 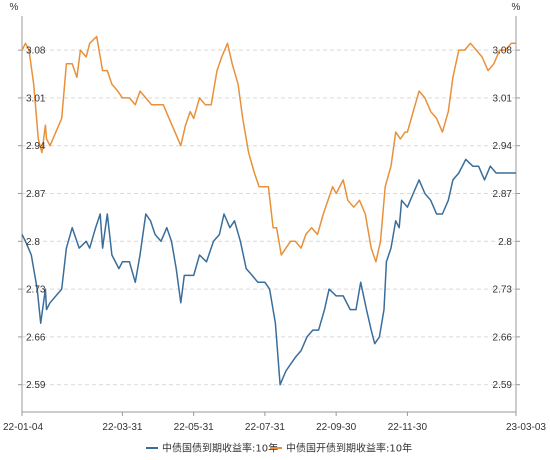 What do you see at coordinates (503, 98) in the screenshot?
I see `y-tick-label-right: 3.01` at bounding box center [503, 98].